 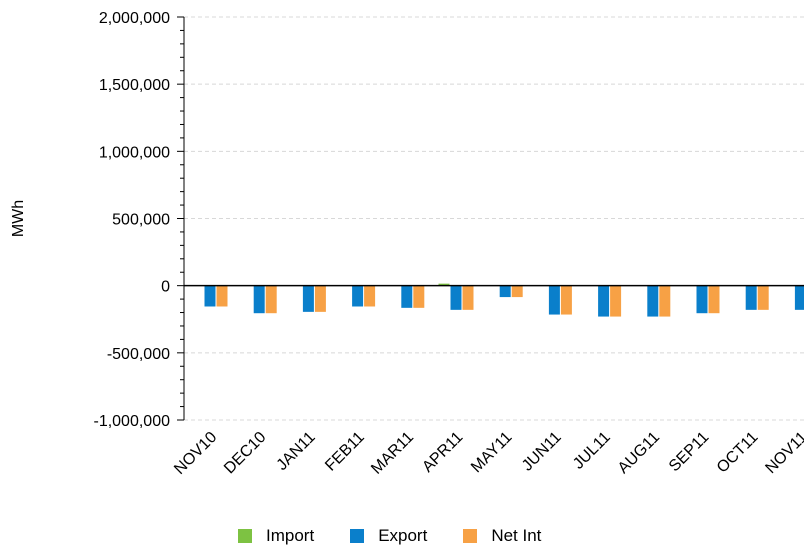 What do you see at coordinates (165, 287) in the screenshot?
I see `y-tick-label: 0` at bounding box center [165, 287].